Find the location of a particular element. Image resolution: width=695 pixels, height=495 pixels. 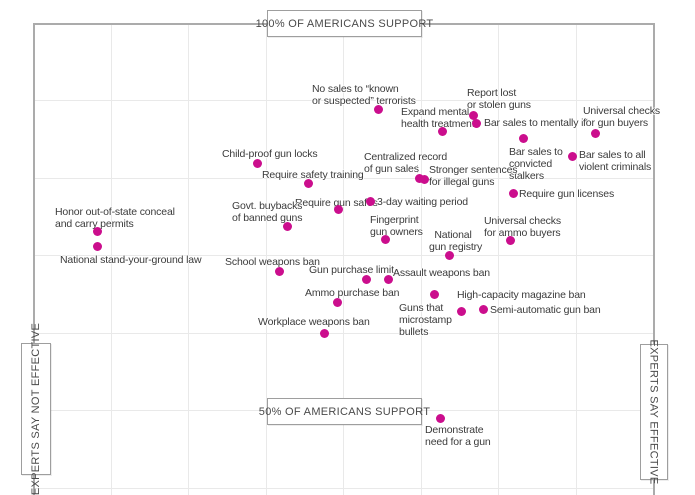

scatter-point-label-national-gun-registry: National gun registry is located at coordinates (456, 241).